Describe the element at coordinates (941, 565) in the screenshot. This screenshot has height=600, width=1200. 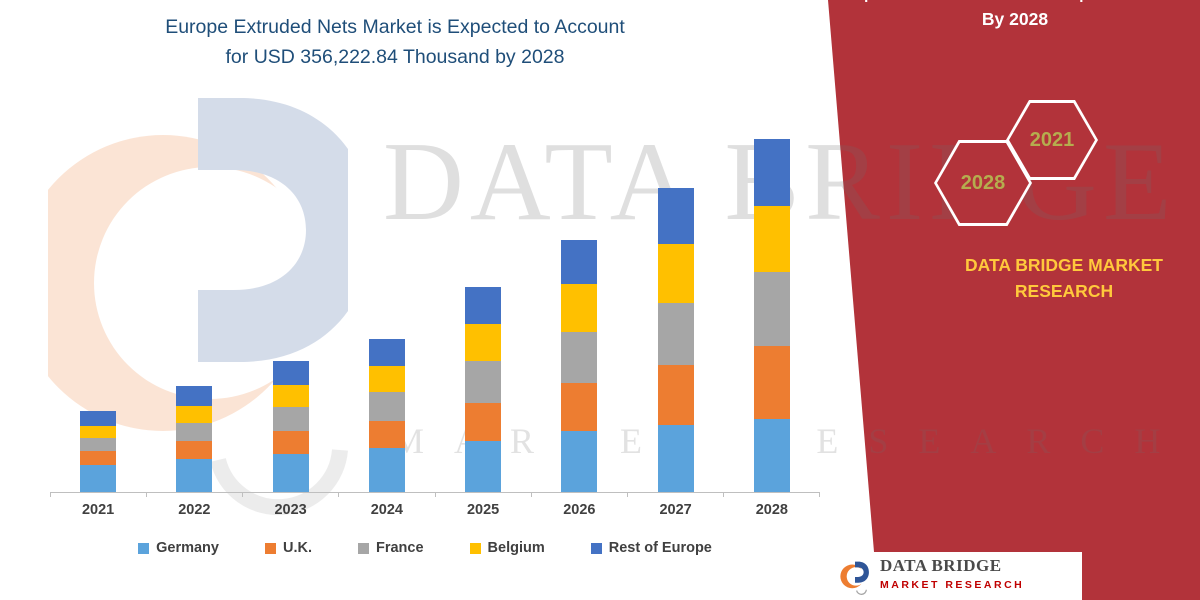
I see `footer-logo-name: DATA BRIDGE` at that location.